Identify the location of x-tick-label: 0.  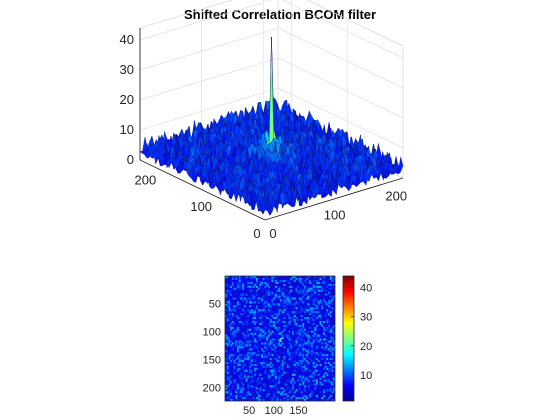
(272, 233).